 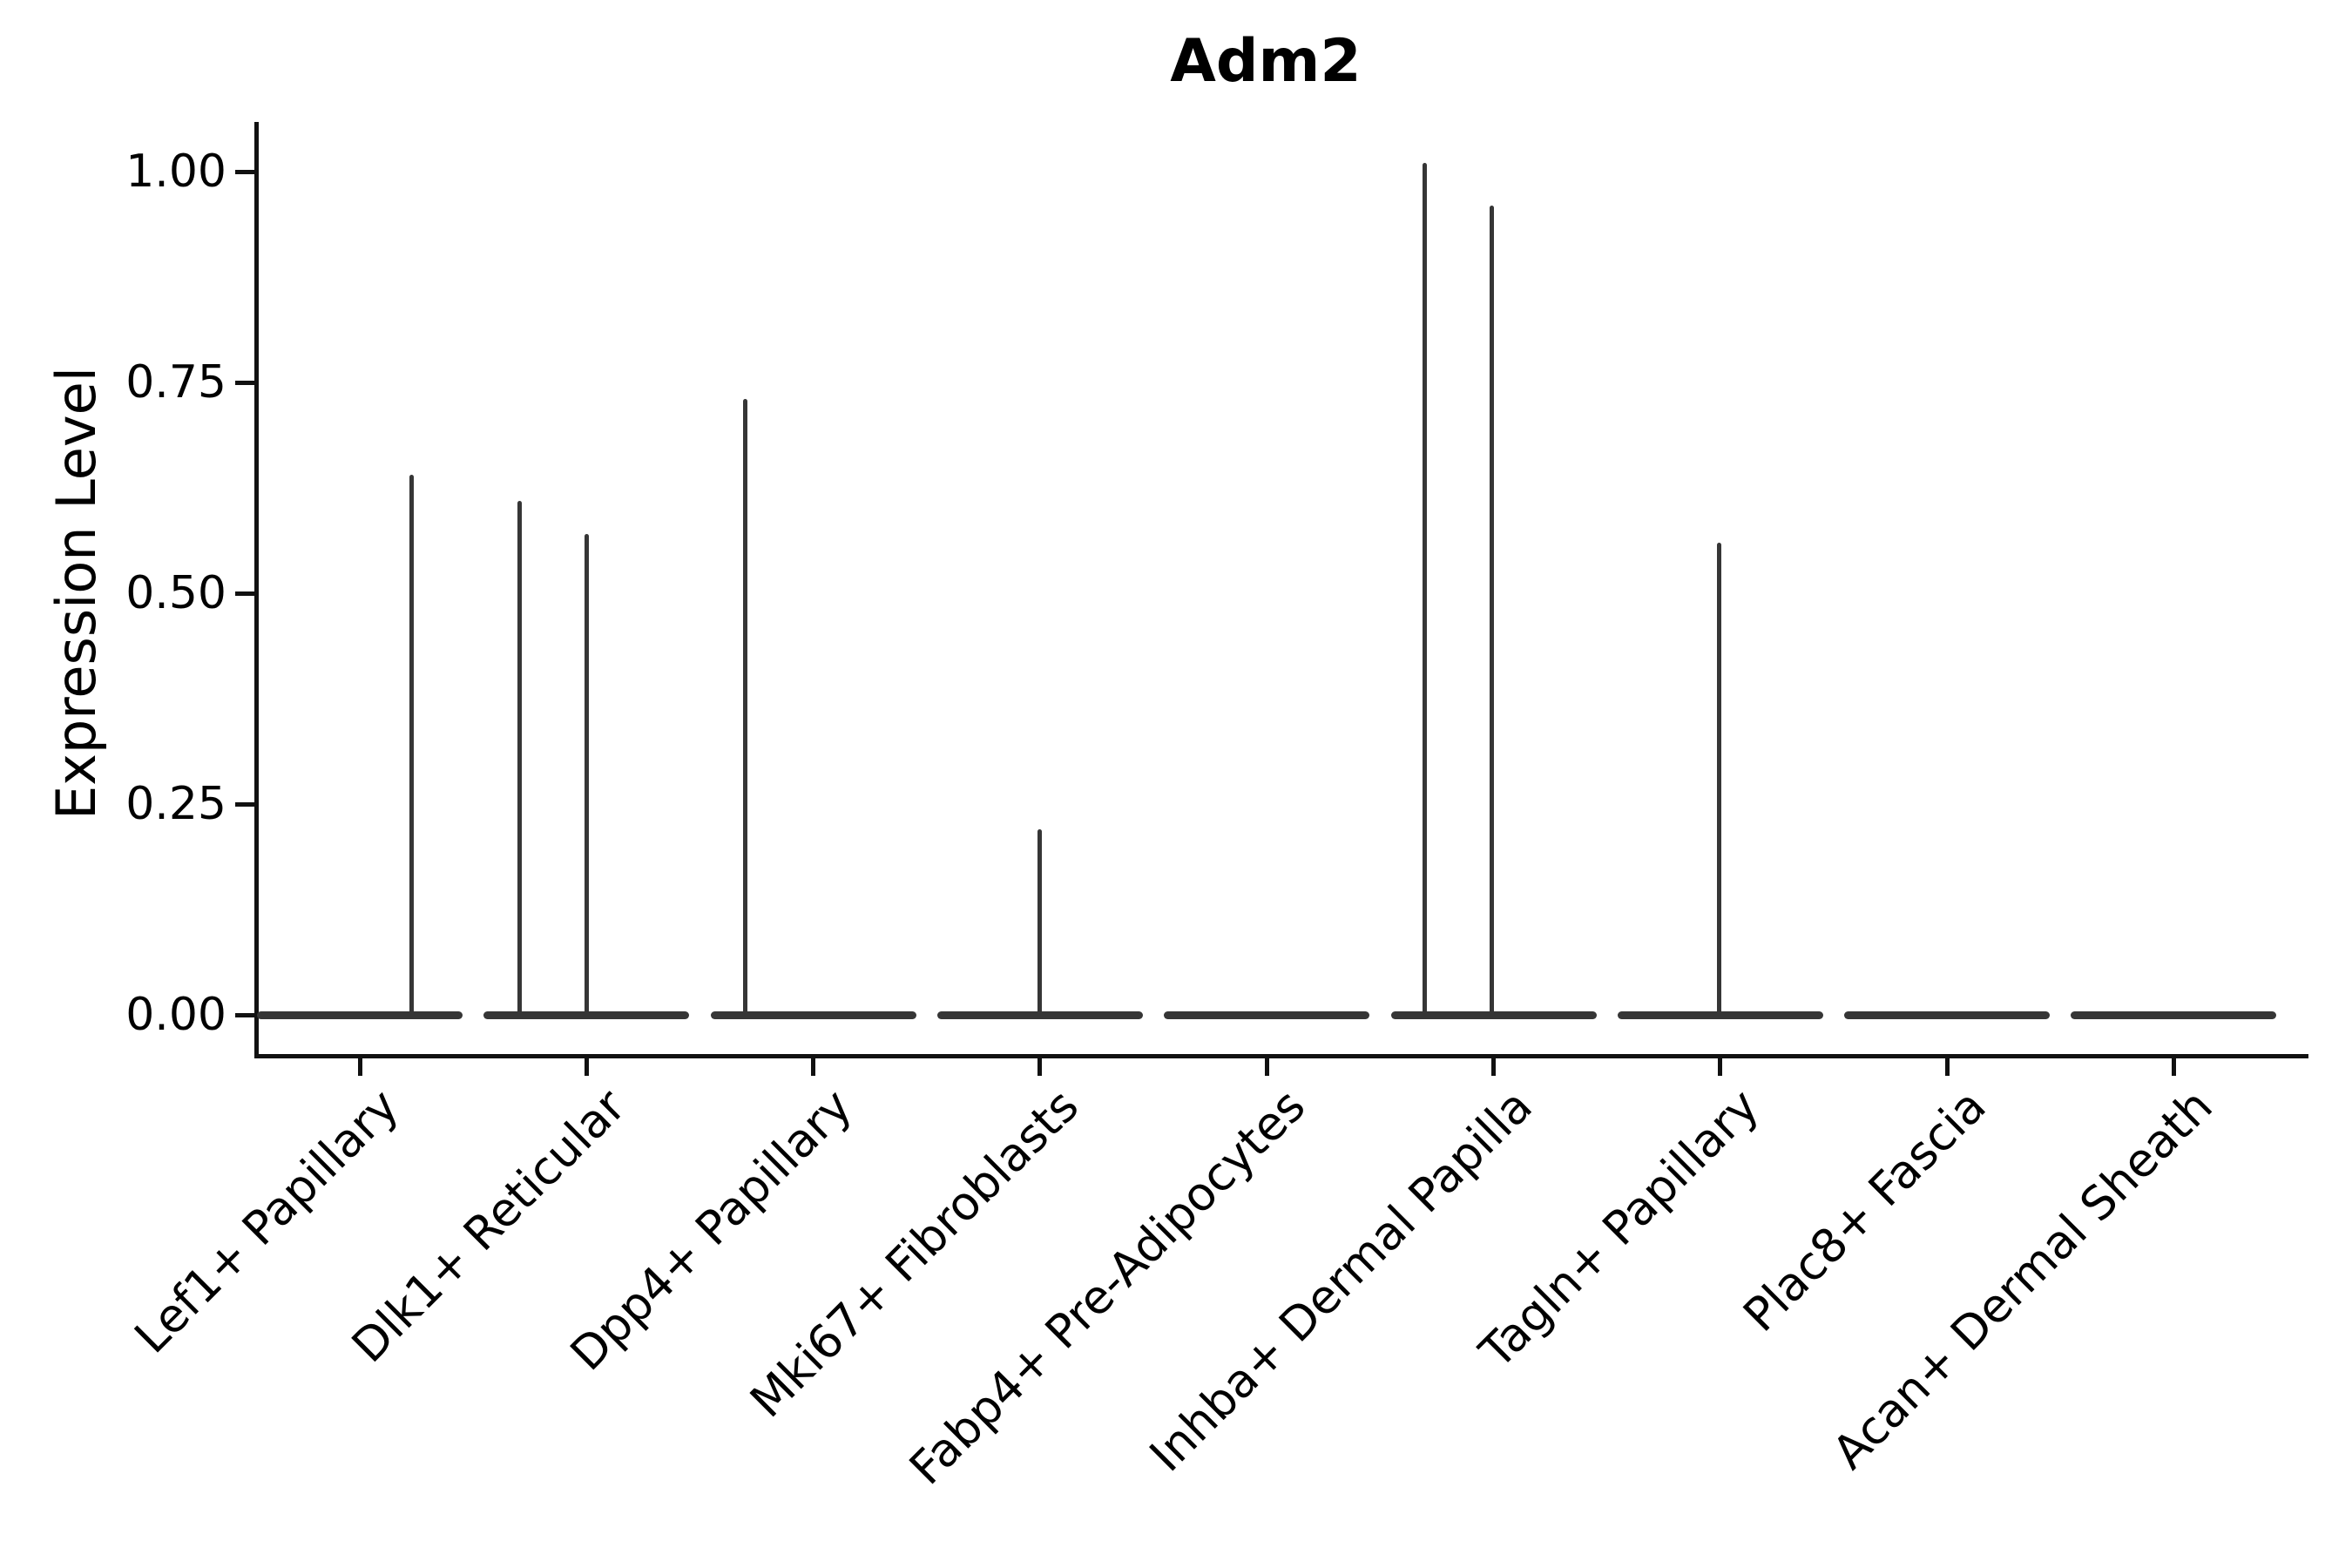 What do you see at coordinates (1341, 1281) in the screenshot?
I see `x-axis-tick-label: Inhba+ Dermal Papilla` at bounding box center [1341, 1281].